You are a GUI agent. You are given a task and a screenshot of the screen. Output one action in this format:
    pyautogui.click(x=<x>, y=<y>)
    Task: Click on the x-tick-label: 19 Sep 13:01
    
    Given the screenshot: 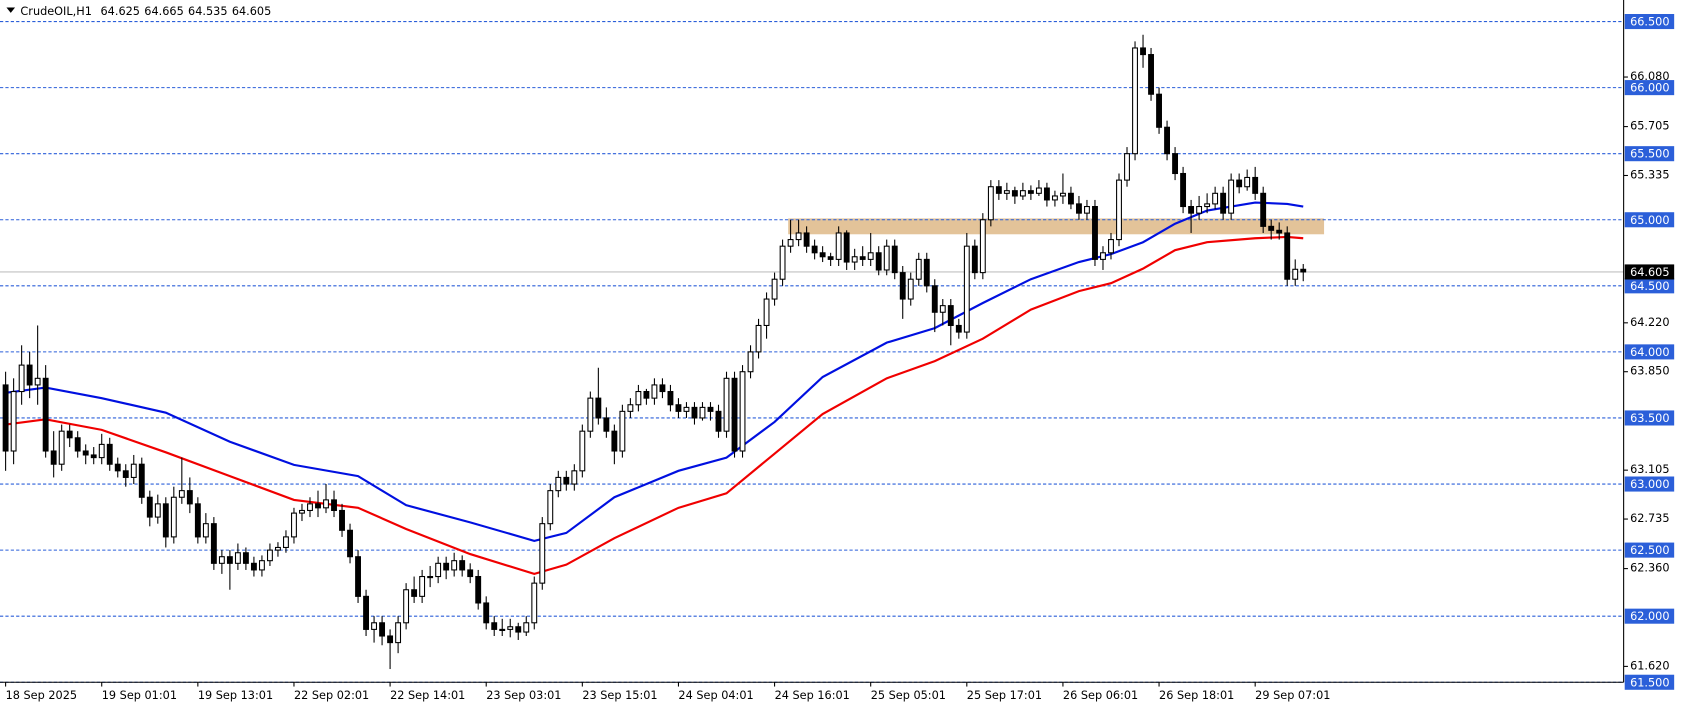 What is the action you would take?
    pyautogui.click(x=235, y=695)
    